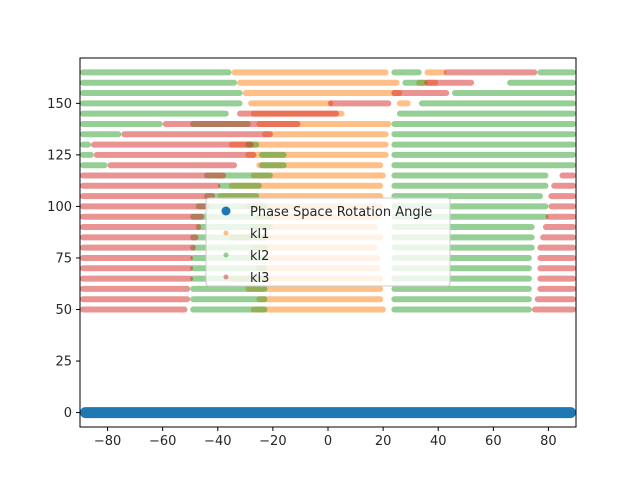 This screenshot has height=480, width=640. What do you see at coordinates (68, 413) in the screenshot?
I see `y-tick-label: 0` at bounding box center [68, 413].